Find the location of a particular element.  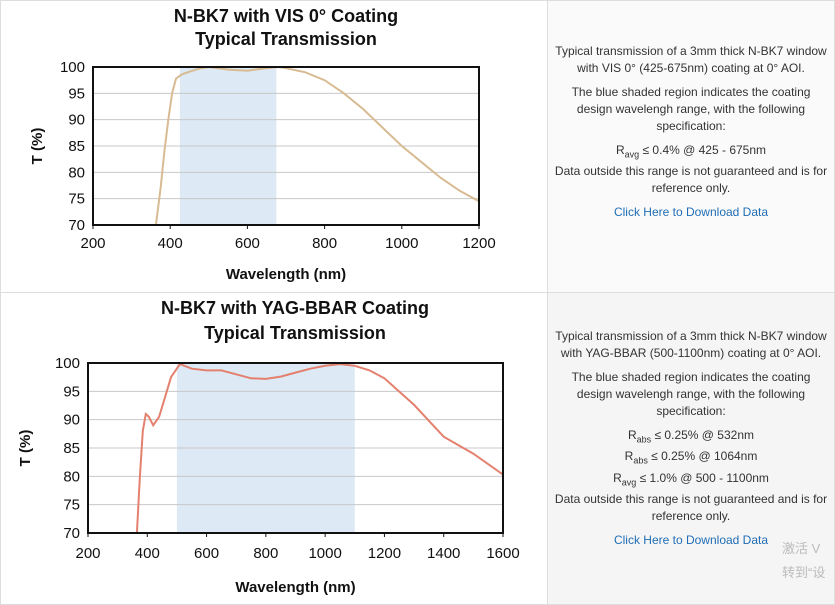

spec-text: ≤ 0.4% @ 425 - 675nm is located at coordinates (704, 150).